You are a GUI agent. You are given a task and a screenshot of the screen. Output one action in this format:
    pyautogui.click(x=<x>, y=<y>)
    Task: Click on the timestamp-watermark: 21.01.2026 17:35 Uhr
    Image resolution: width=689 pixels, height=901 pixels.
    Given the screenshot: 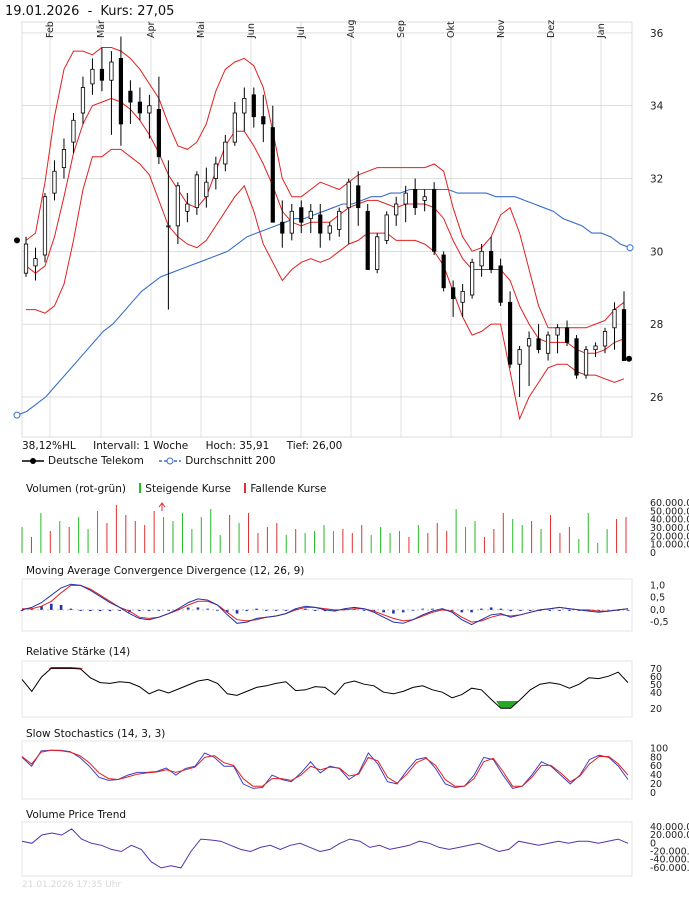 What is the action you would take?
    pyautogui.click(x=72, y=885)
    